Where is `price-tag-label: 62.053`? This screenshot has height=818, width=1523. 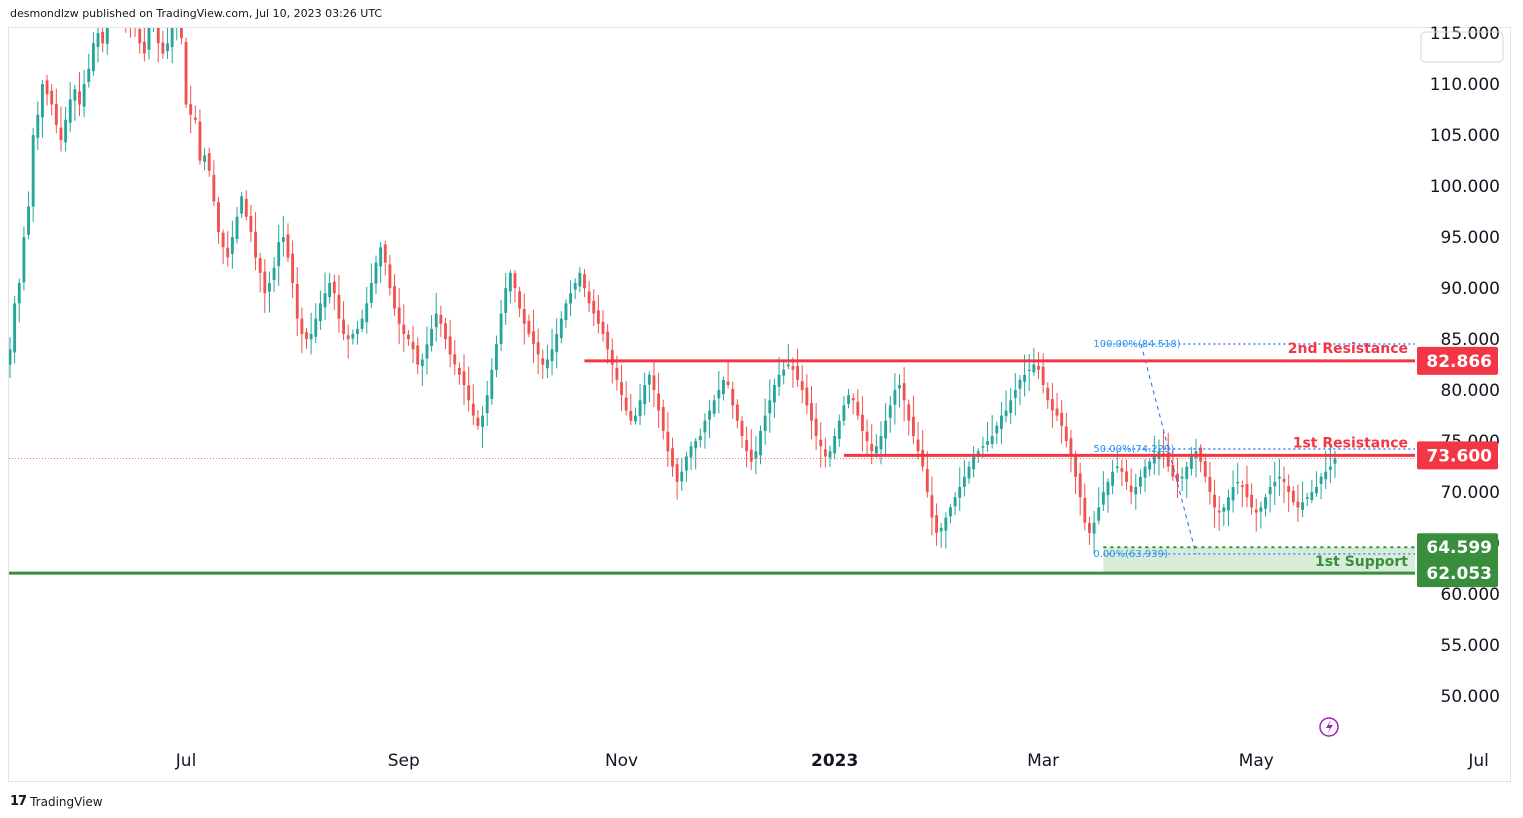 price-tag-label: 62.053 is located at coordinates (1459, 574).